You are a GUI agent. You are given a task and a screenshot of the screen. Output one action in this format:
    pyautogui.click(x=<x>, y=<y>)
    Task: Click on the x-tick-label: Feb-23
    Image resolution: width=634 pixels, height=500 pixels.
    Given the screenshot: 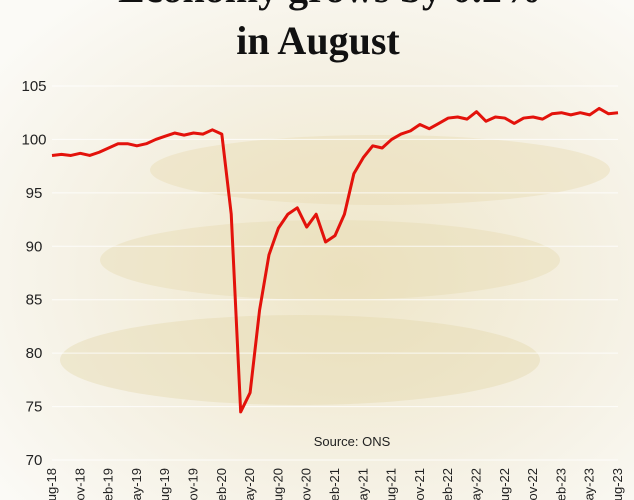 What is the action you would take?
    pyautogui.click(x=560, y=484)
    